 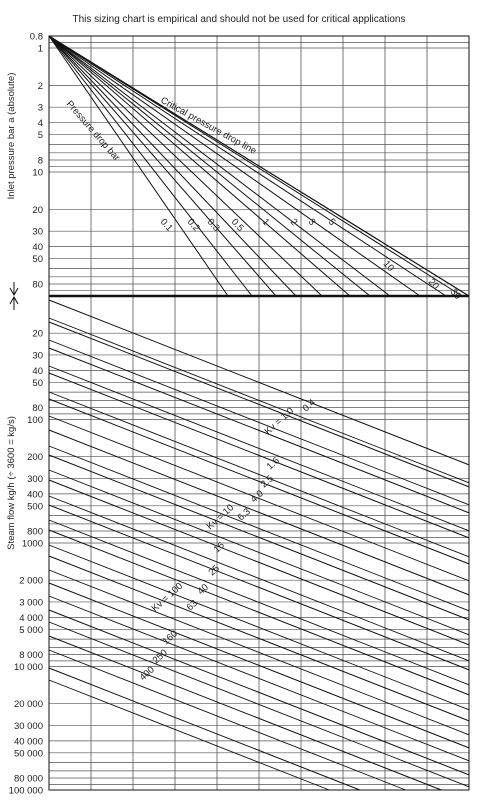 I want to click on kv-label: 16, so click(x=219, y=547).